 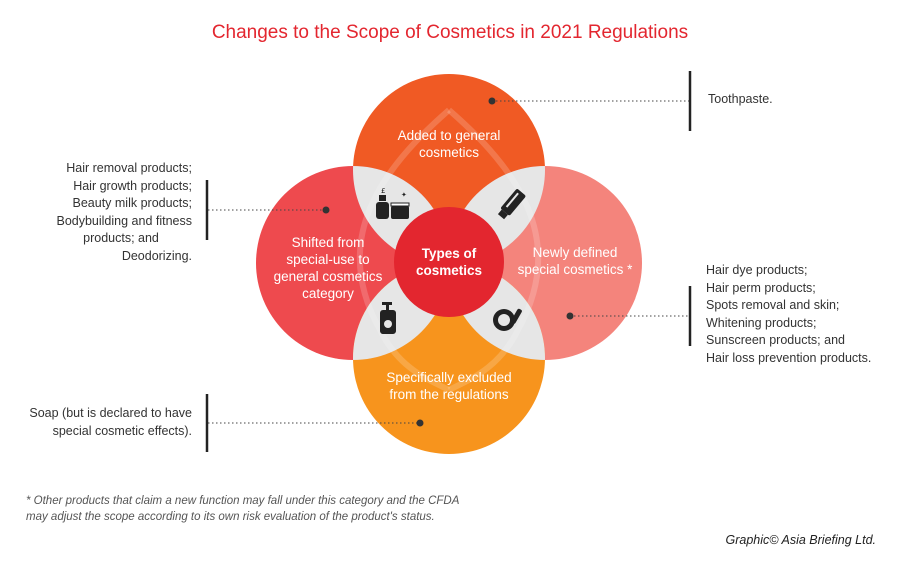 I want to click on circle-top-line1: Added to general, so click(x=449, y=135).